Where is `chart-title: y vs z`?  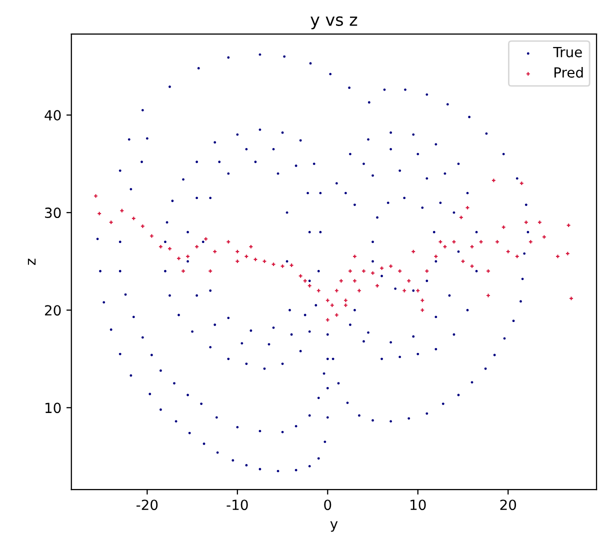
chart-title: y vs z is located at coordinates (334, 23).